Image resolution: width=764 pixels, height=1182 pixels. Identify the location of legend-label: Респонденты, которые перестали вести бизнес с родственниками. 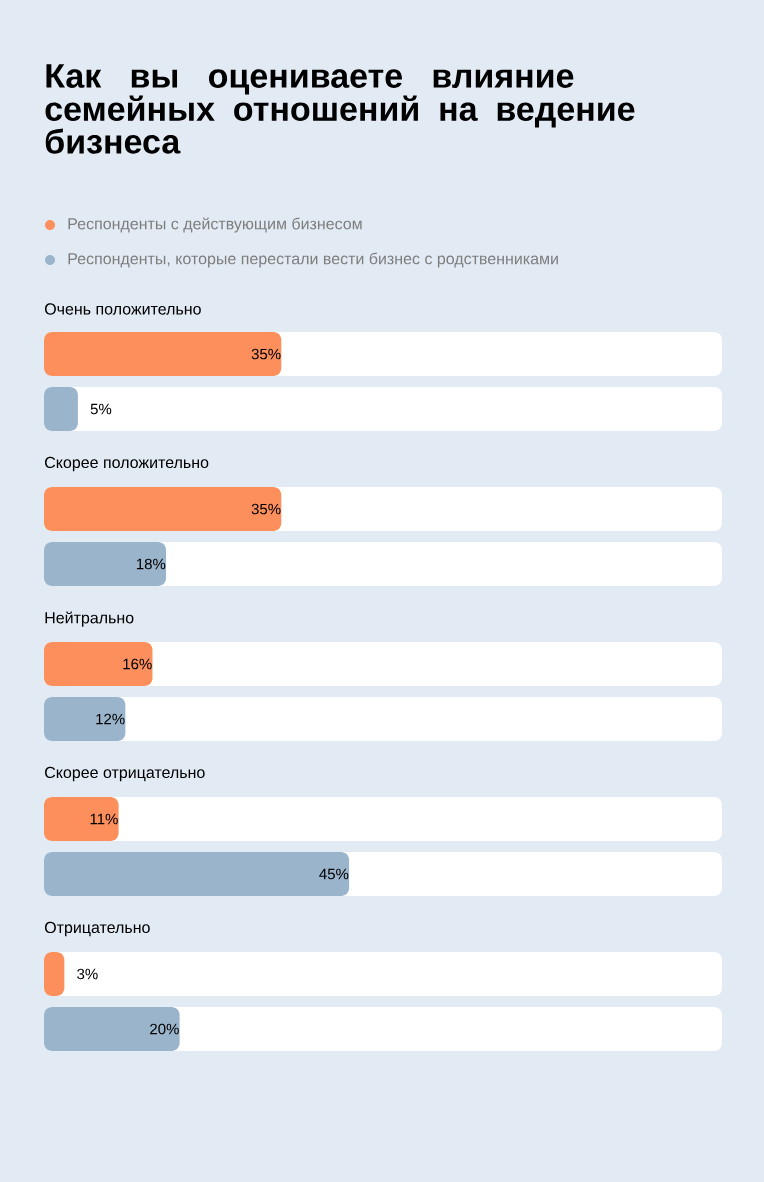
(313, 260).